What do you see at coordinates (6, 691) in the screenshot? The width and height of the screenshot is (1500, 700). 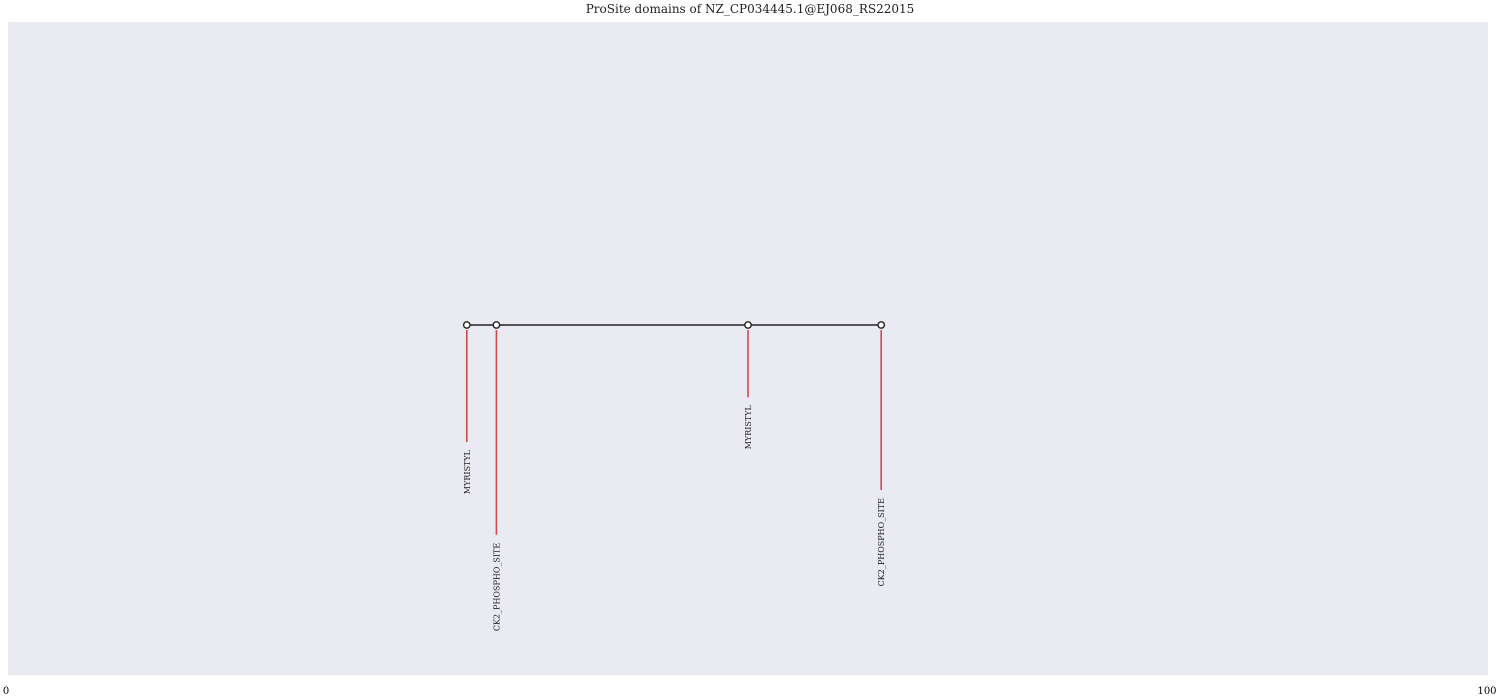 I see `x-tick-label-start: 0` at bounding box center [6, 691].